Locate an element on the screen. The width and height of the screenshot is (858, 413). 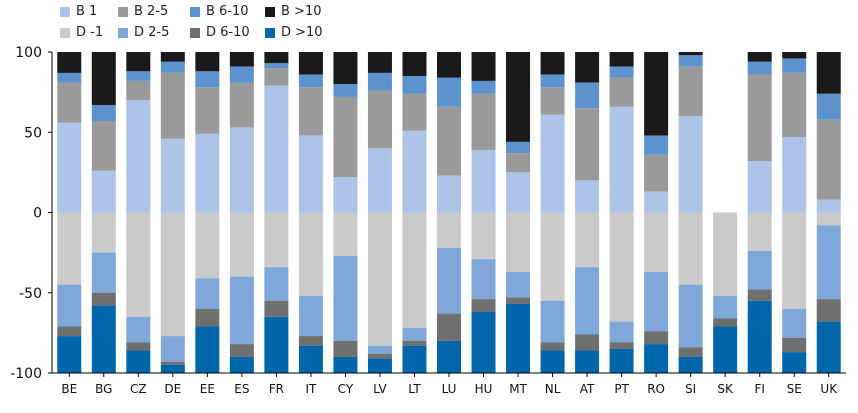
legend-label: B 1 is located at coordinates (87, 11).